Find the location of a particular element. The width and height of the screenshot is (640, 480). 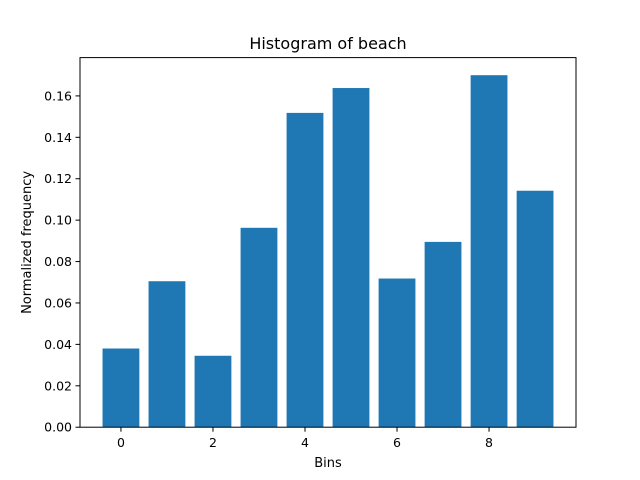

x-axis-label: Bins is located at coordinates (328, 463).